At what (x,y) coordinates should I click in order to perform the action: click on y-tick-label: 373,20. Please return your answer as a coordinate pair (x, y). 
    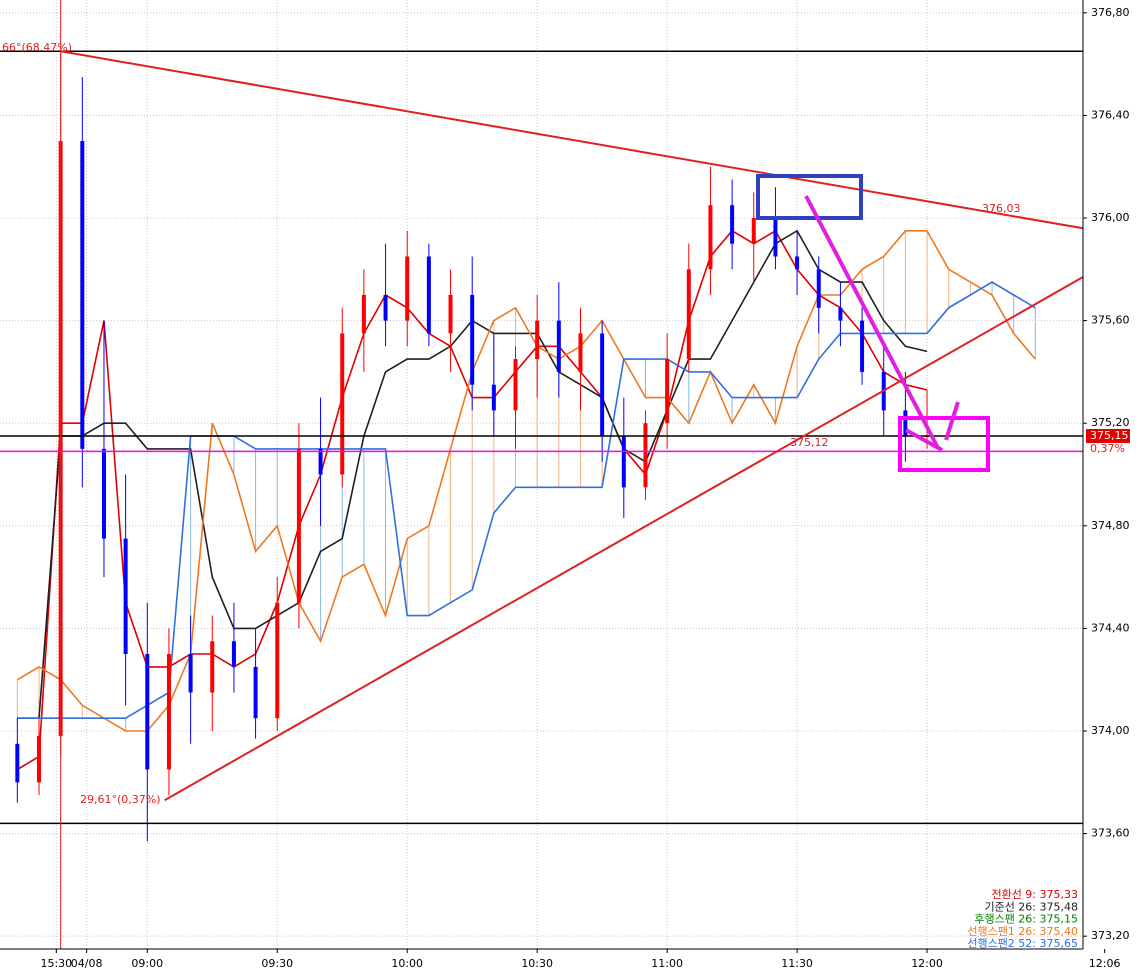
    Looking at the image, I should click on (1110, 935).